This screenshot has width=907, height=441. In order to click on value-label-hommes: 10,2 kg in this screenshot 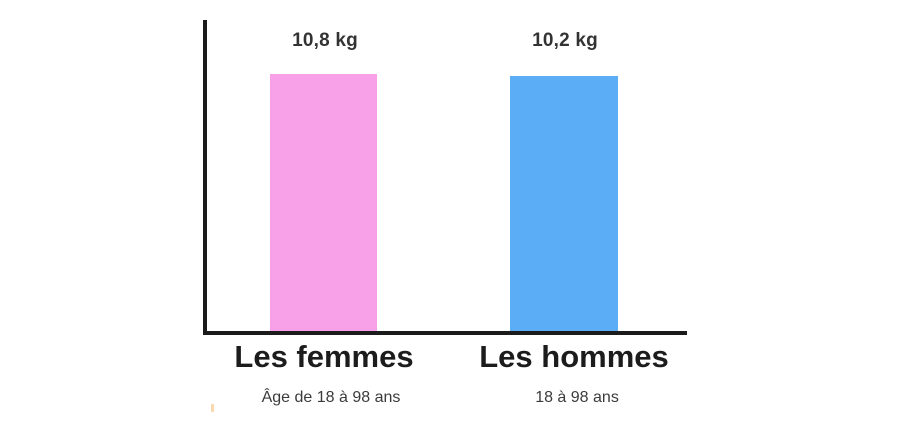, I will do `click(565, 40)`.